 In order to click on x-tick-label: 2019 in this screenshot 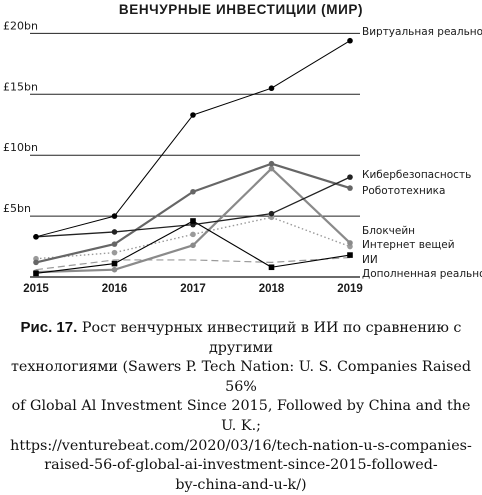, I will do `click(350, 289)`.